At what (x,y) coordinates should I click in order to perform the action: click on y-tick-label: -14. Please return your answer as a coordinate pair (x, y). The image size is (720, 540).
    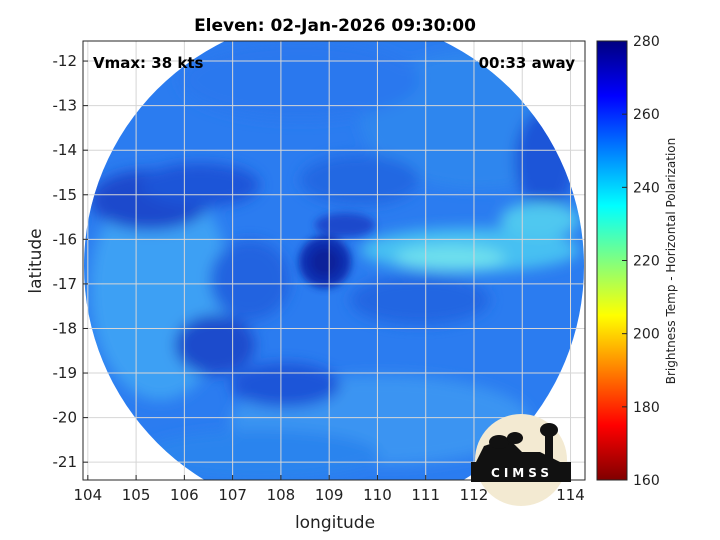
    Looking at the image, I should click on (65, 150).